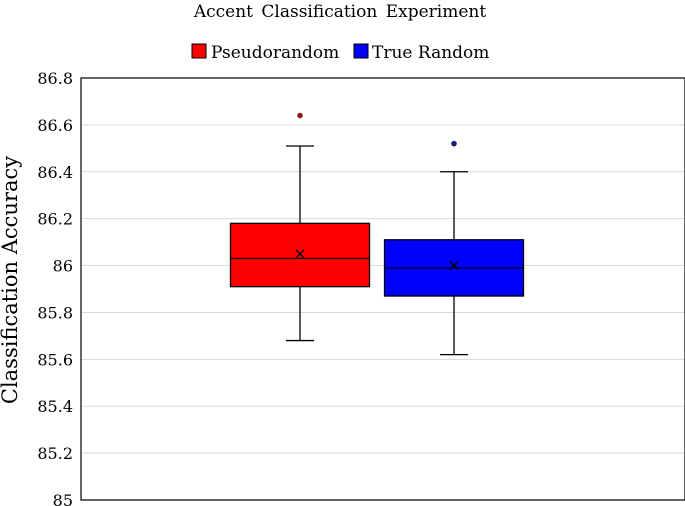 The width and height of the screenshot is (685, 506). Describe the element at coordinates (199, 51) in the screenshot. I see `legend-swatch-pseudorandom` at that location.